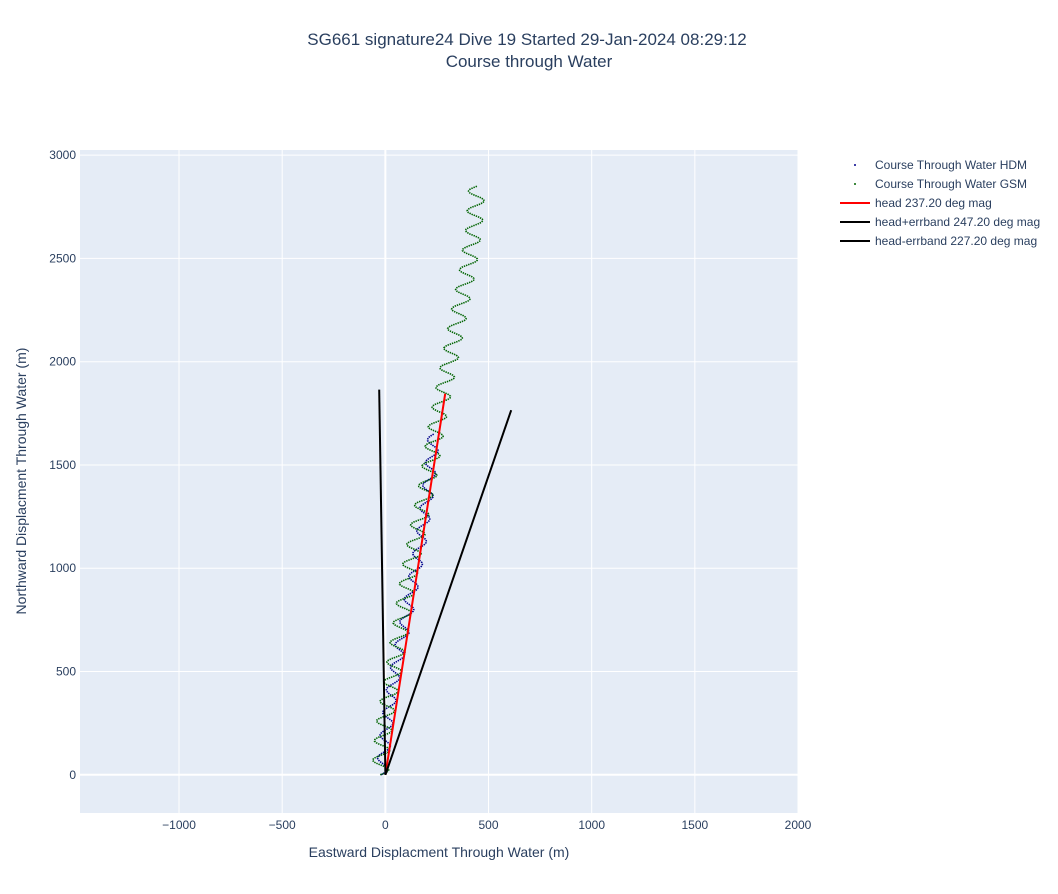 This screenshot has height=894, width=1058. I want to click on legend-label: Course Through Water GSM, so click(951, 184).